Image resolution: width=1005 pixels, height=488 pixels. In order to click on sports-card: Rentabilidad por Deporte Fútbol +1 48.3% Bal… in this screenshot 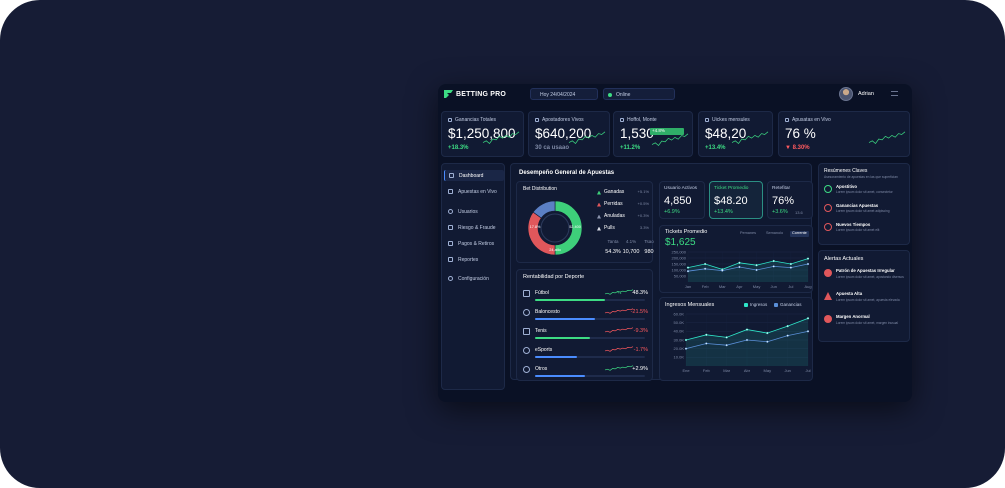, I will do `click(584, 325)`.